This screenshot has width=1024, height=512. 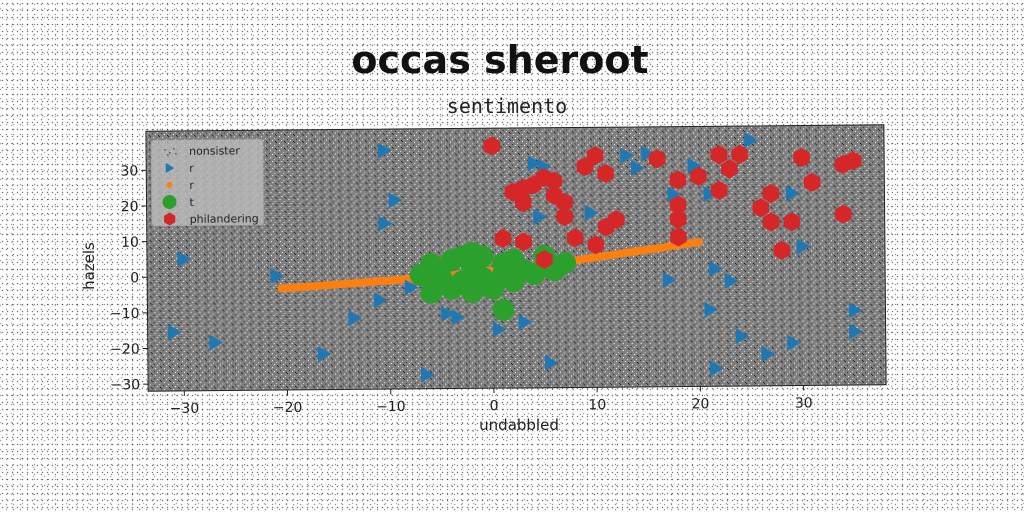 I want to click on x-tick-label: 20, so click(x=701, y=404).